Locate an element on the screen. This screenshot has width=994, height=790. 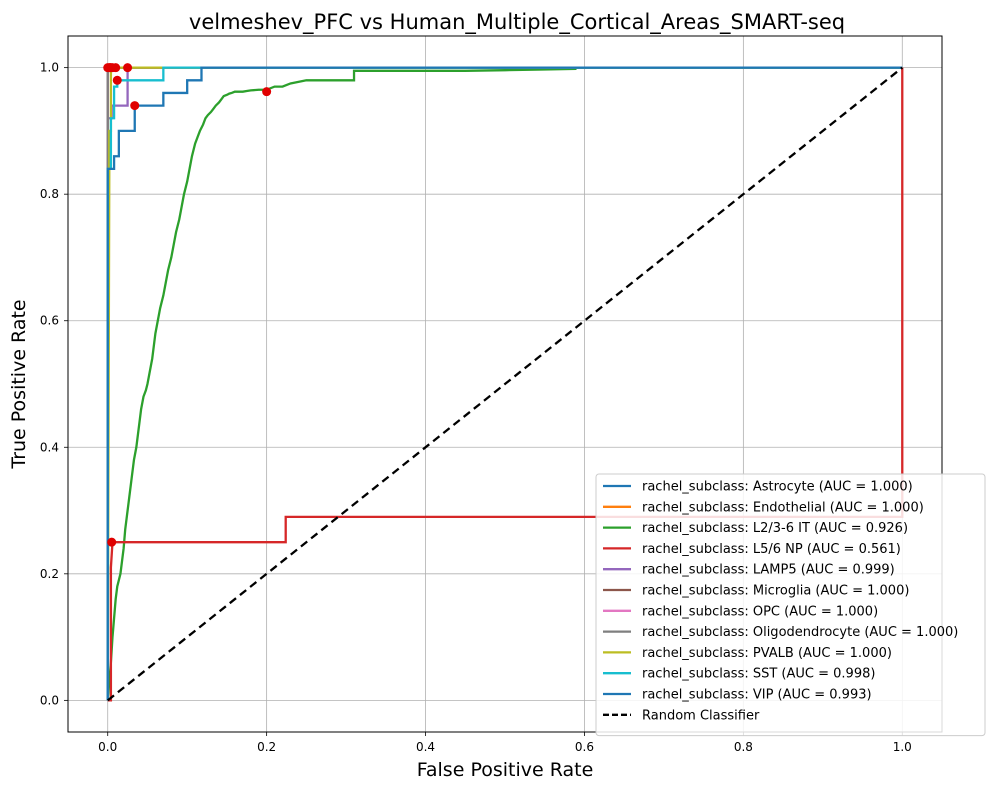
x-tick-label: 1.0 is located at coordinates (902, 747).